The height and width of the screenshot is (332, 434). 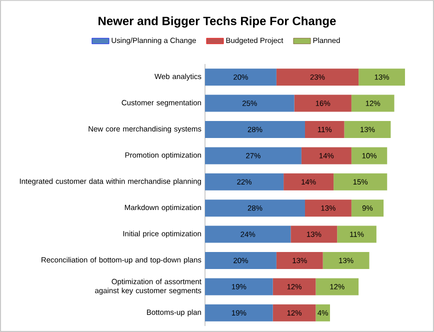 I want to click on chart-title: Newer and Bigger Techs Ripe For Change, so click(x=217, y=22).